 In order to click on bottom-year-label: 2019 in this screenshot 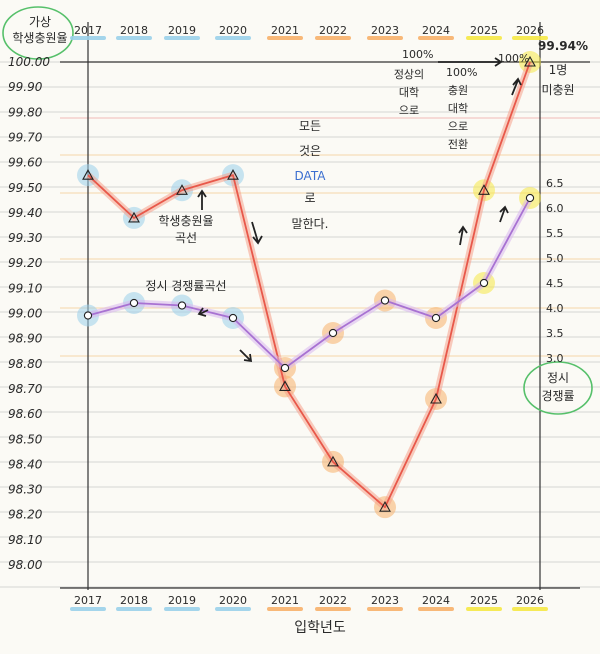, I will do `click(182, 600)`.